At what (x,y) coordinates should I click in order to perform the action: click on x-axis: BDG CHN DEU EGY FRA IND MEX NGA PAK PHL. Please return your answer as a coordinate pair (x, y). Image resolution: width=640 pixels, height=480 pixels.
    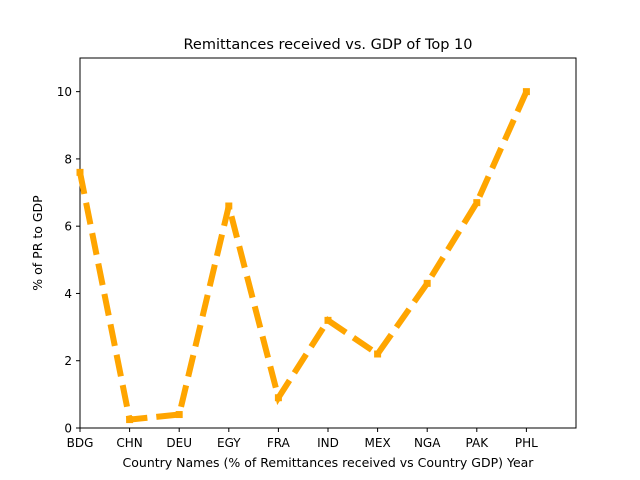
    Looking at the image, I should click on (302, 439).